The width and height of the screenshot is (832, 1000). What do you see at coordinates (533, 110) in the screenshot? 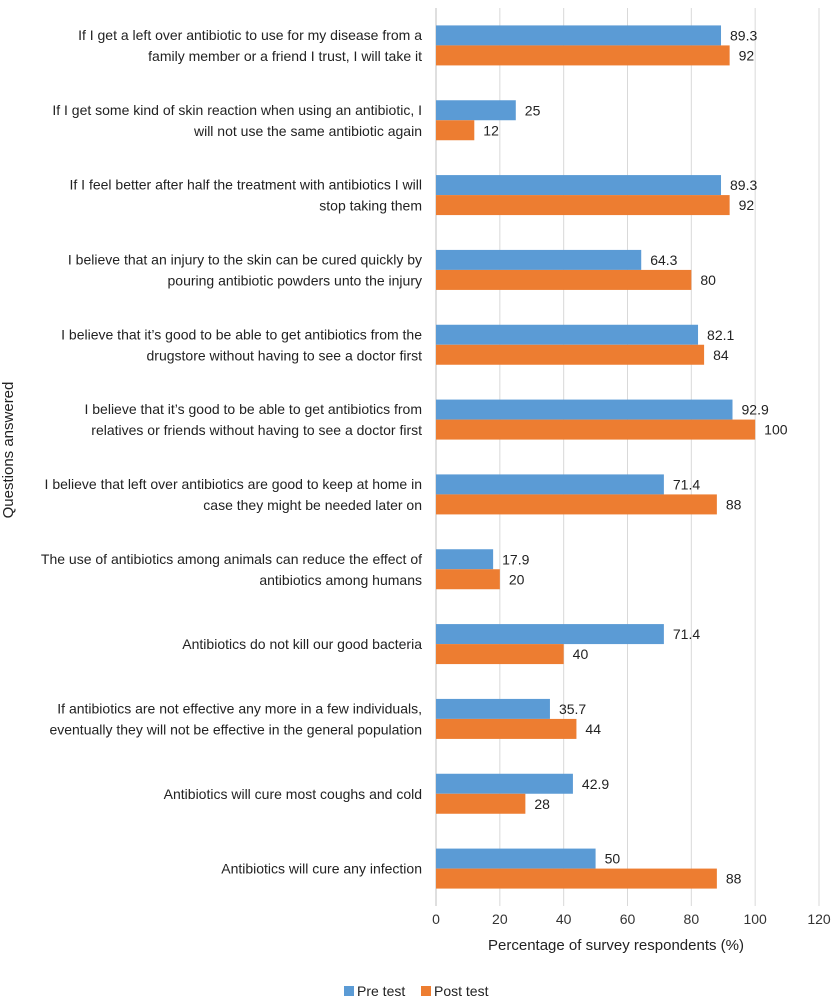
I see `pre-test-value-label: 25` at bounding box center [533, 110].